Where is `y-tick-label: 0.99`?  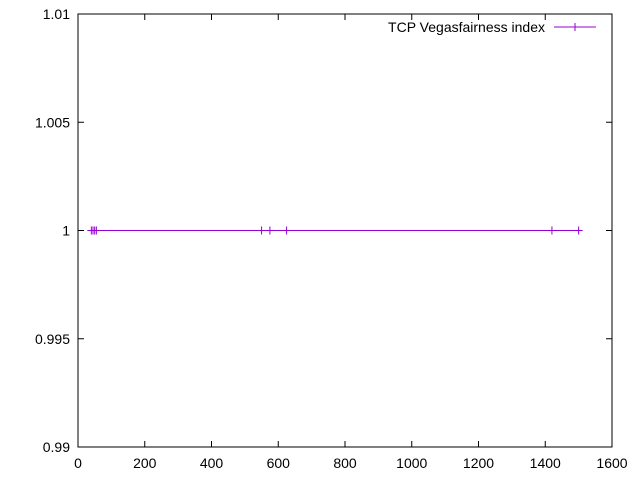
y-tick-label: 0.99 is located at coordinates (56, 447).